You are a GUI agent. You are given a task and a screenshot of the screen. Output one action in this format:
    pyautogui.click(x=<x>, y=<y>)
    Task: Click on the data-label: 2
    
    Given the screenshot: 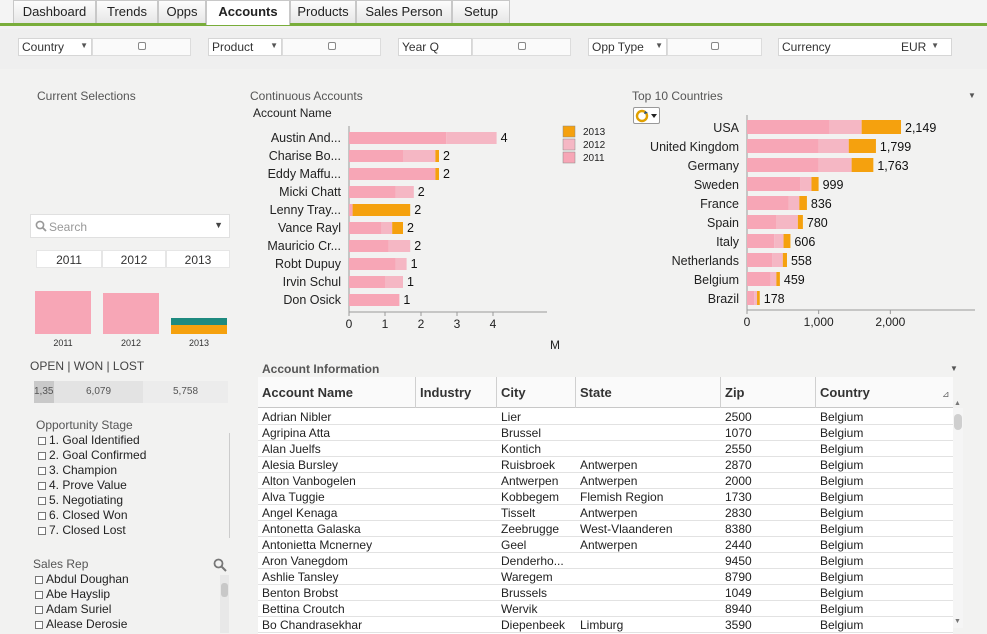 What is the action you would take?
    pyautogui.click(x=446, y=156)
    